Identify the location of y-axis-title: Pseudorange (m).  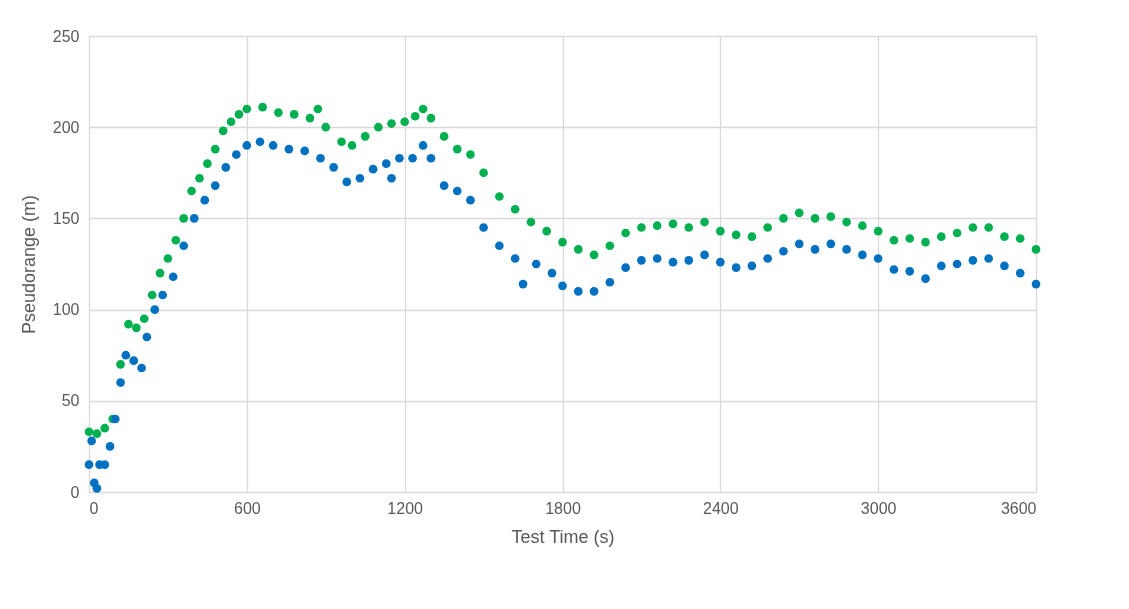
(28, 264).